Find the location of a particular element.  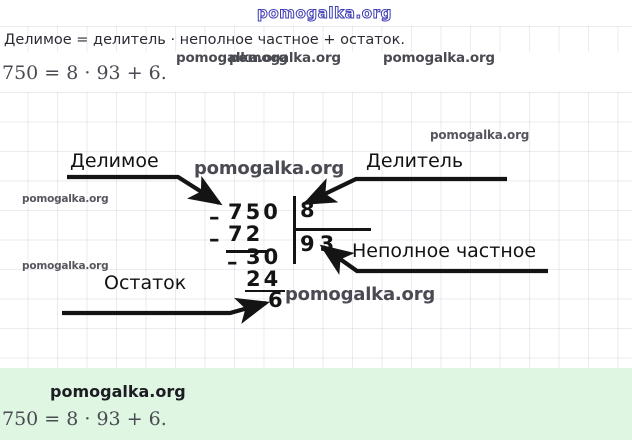

step1-product: 72 is located at coordinates (246, 234).